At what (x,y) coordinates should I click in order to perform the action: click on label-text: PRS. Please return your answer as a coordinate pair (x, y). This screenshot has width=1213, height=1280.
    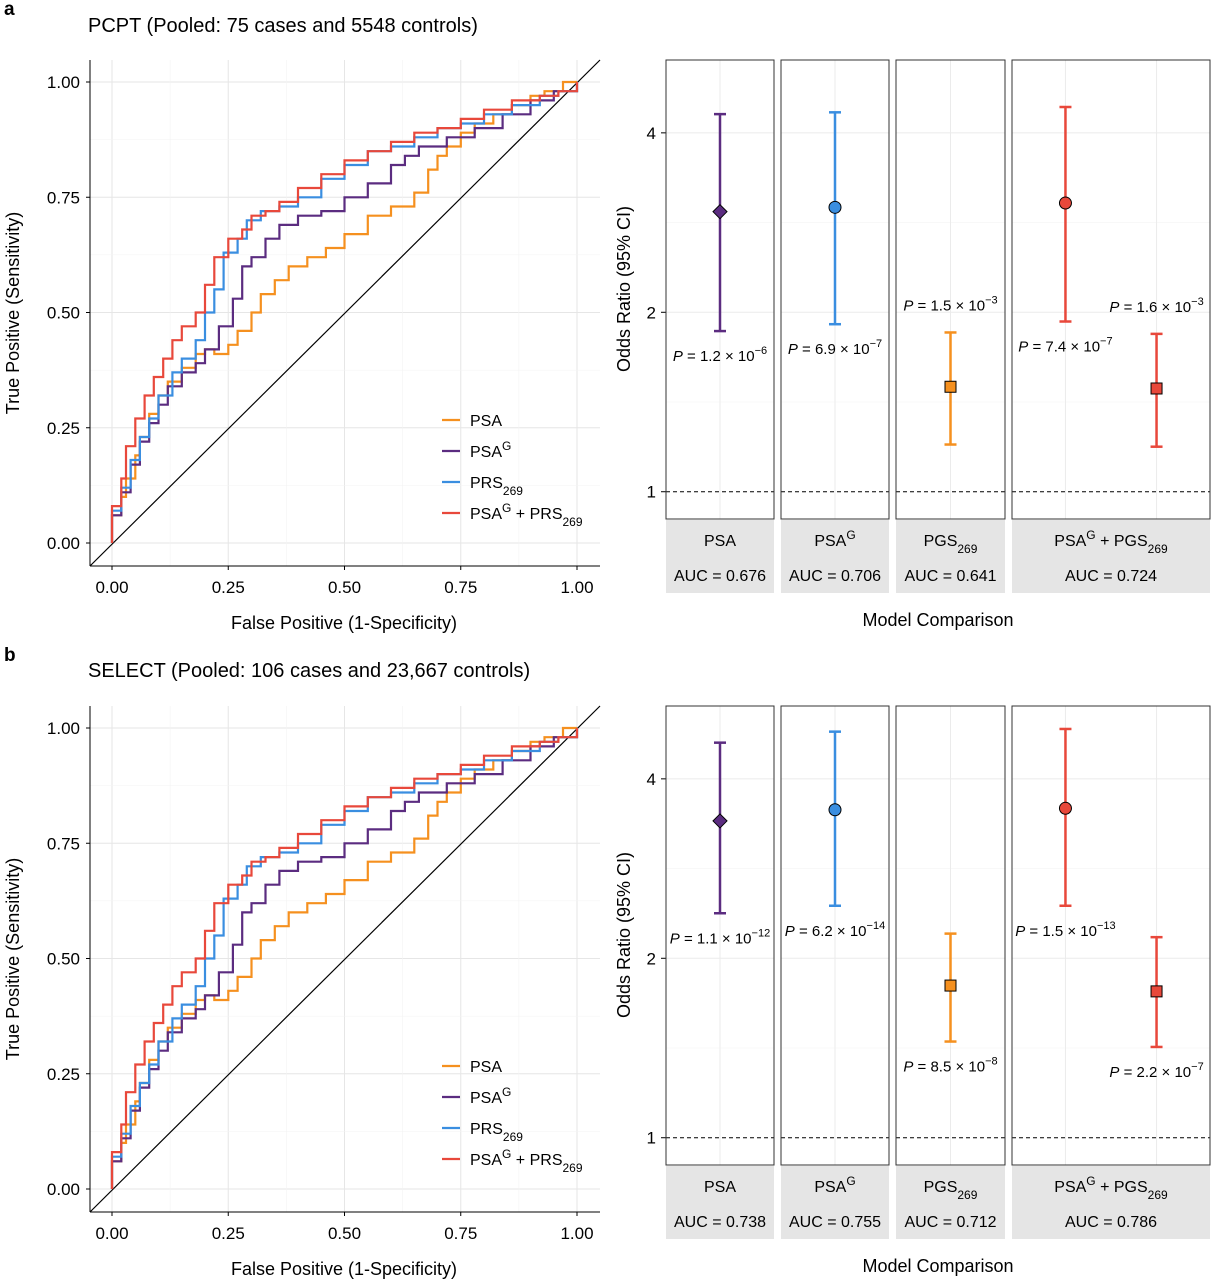
    Looking at the image, I should click on (486, 483).